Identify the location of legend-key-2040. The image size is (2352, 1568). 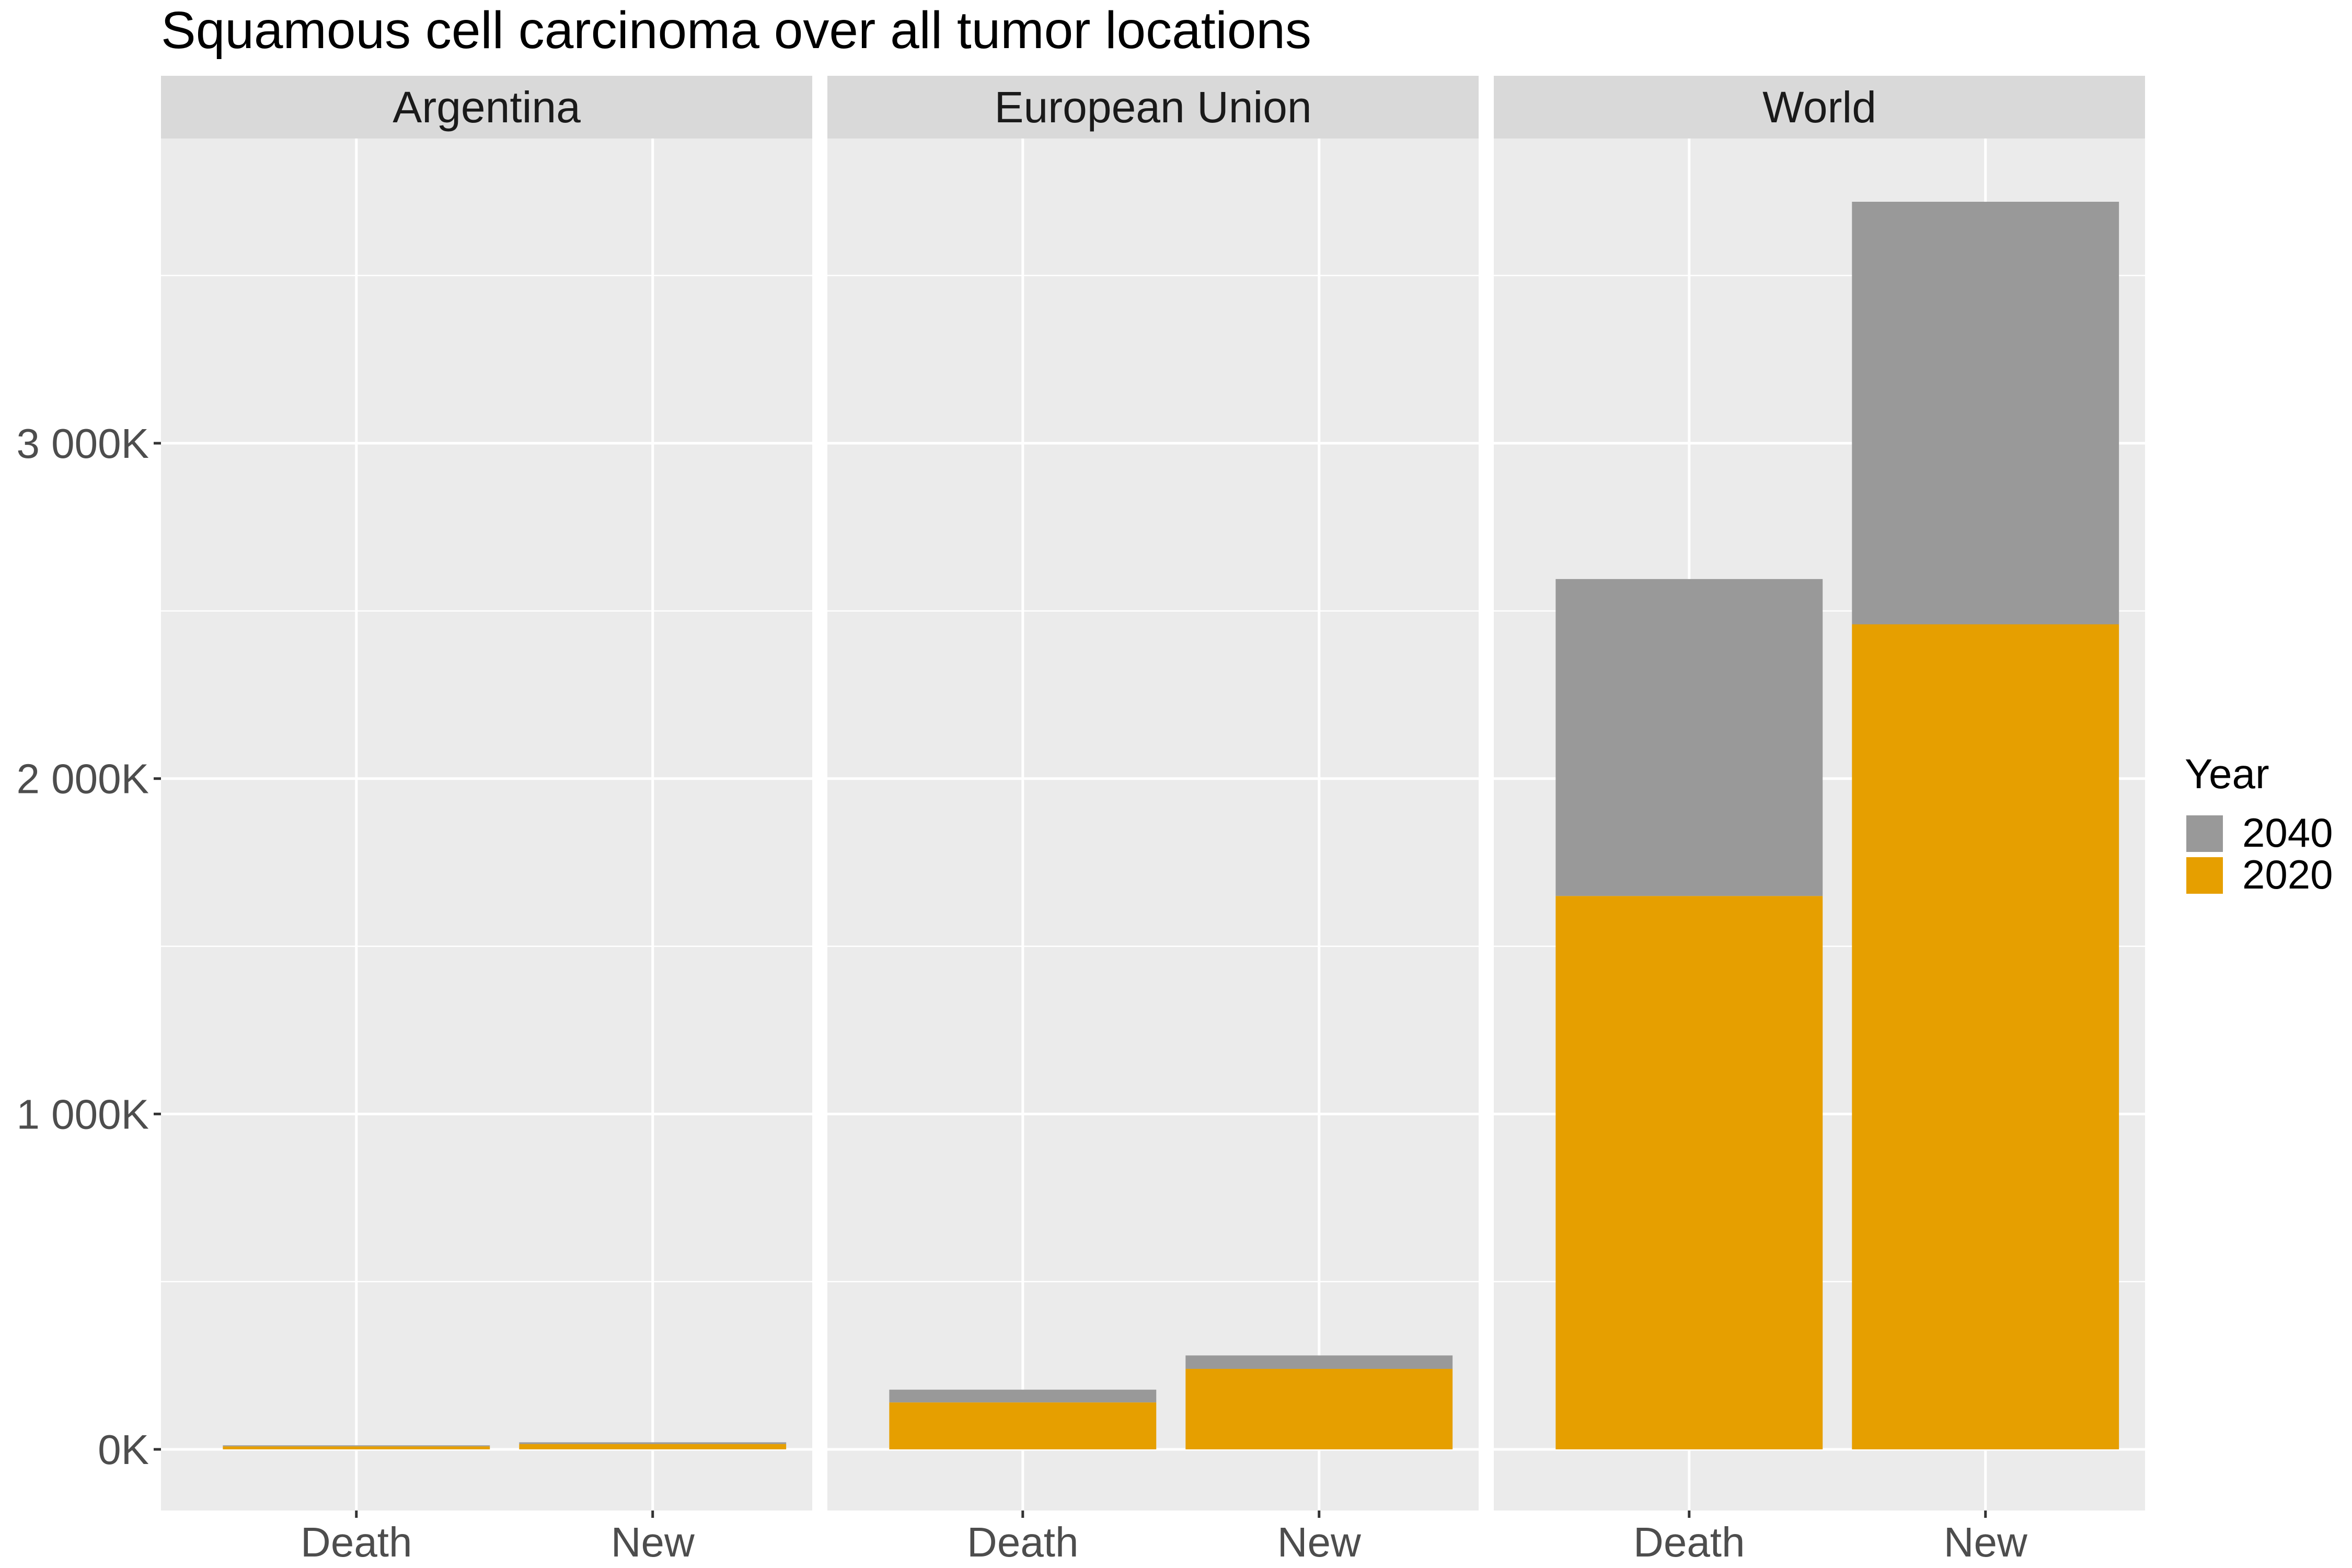
(2204, 833).